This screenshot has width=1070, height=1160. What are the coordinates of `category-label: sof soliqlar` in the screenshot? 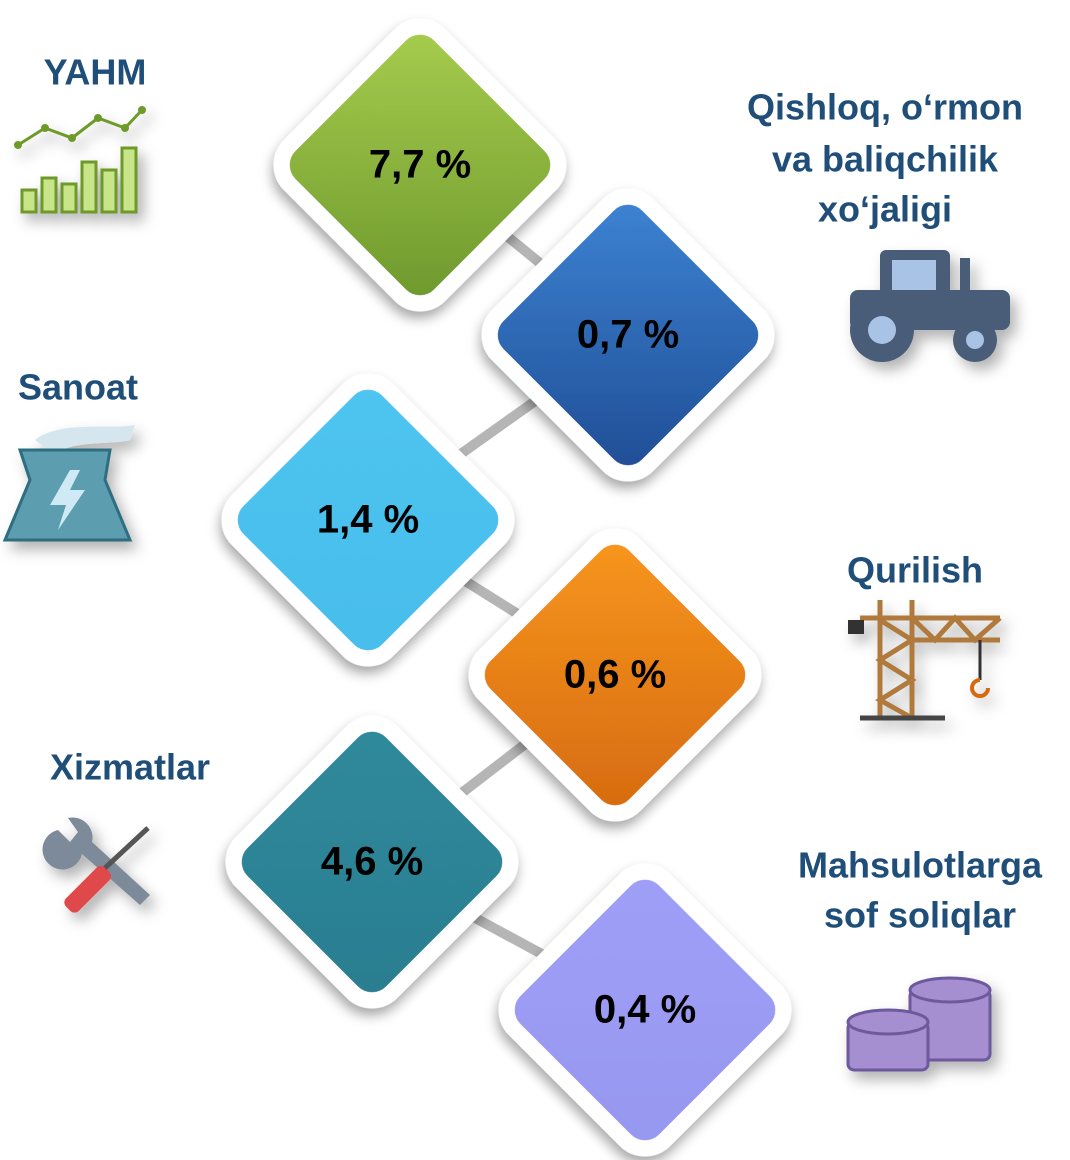 It's located at (920, 915).